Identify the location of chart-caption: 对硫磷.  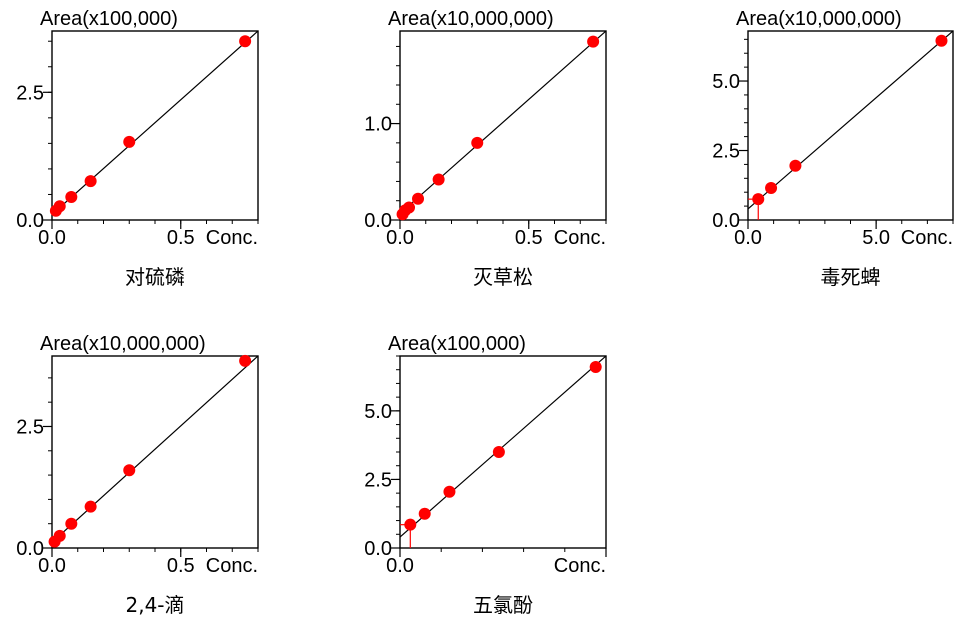
(155, 277).